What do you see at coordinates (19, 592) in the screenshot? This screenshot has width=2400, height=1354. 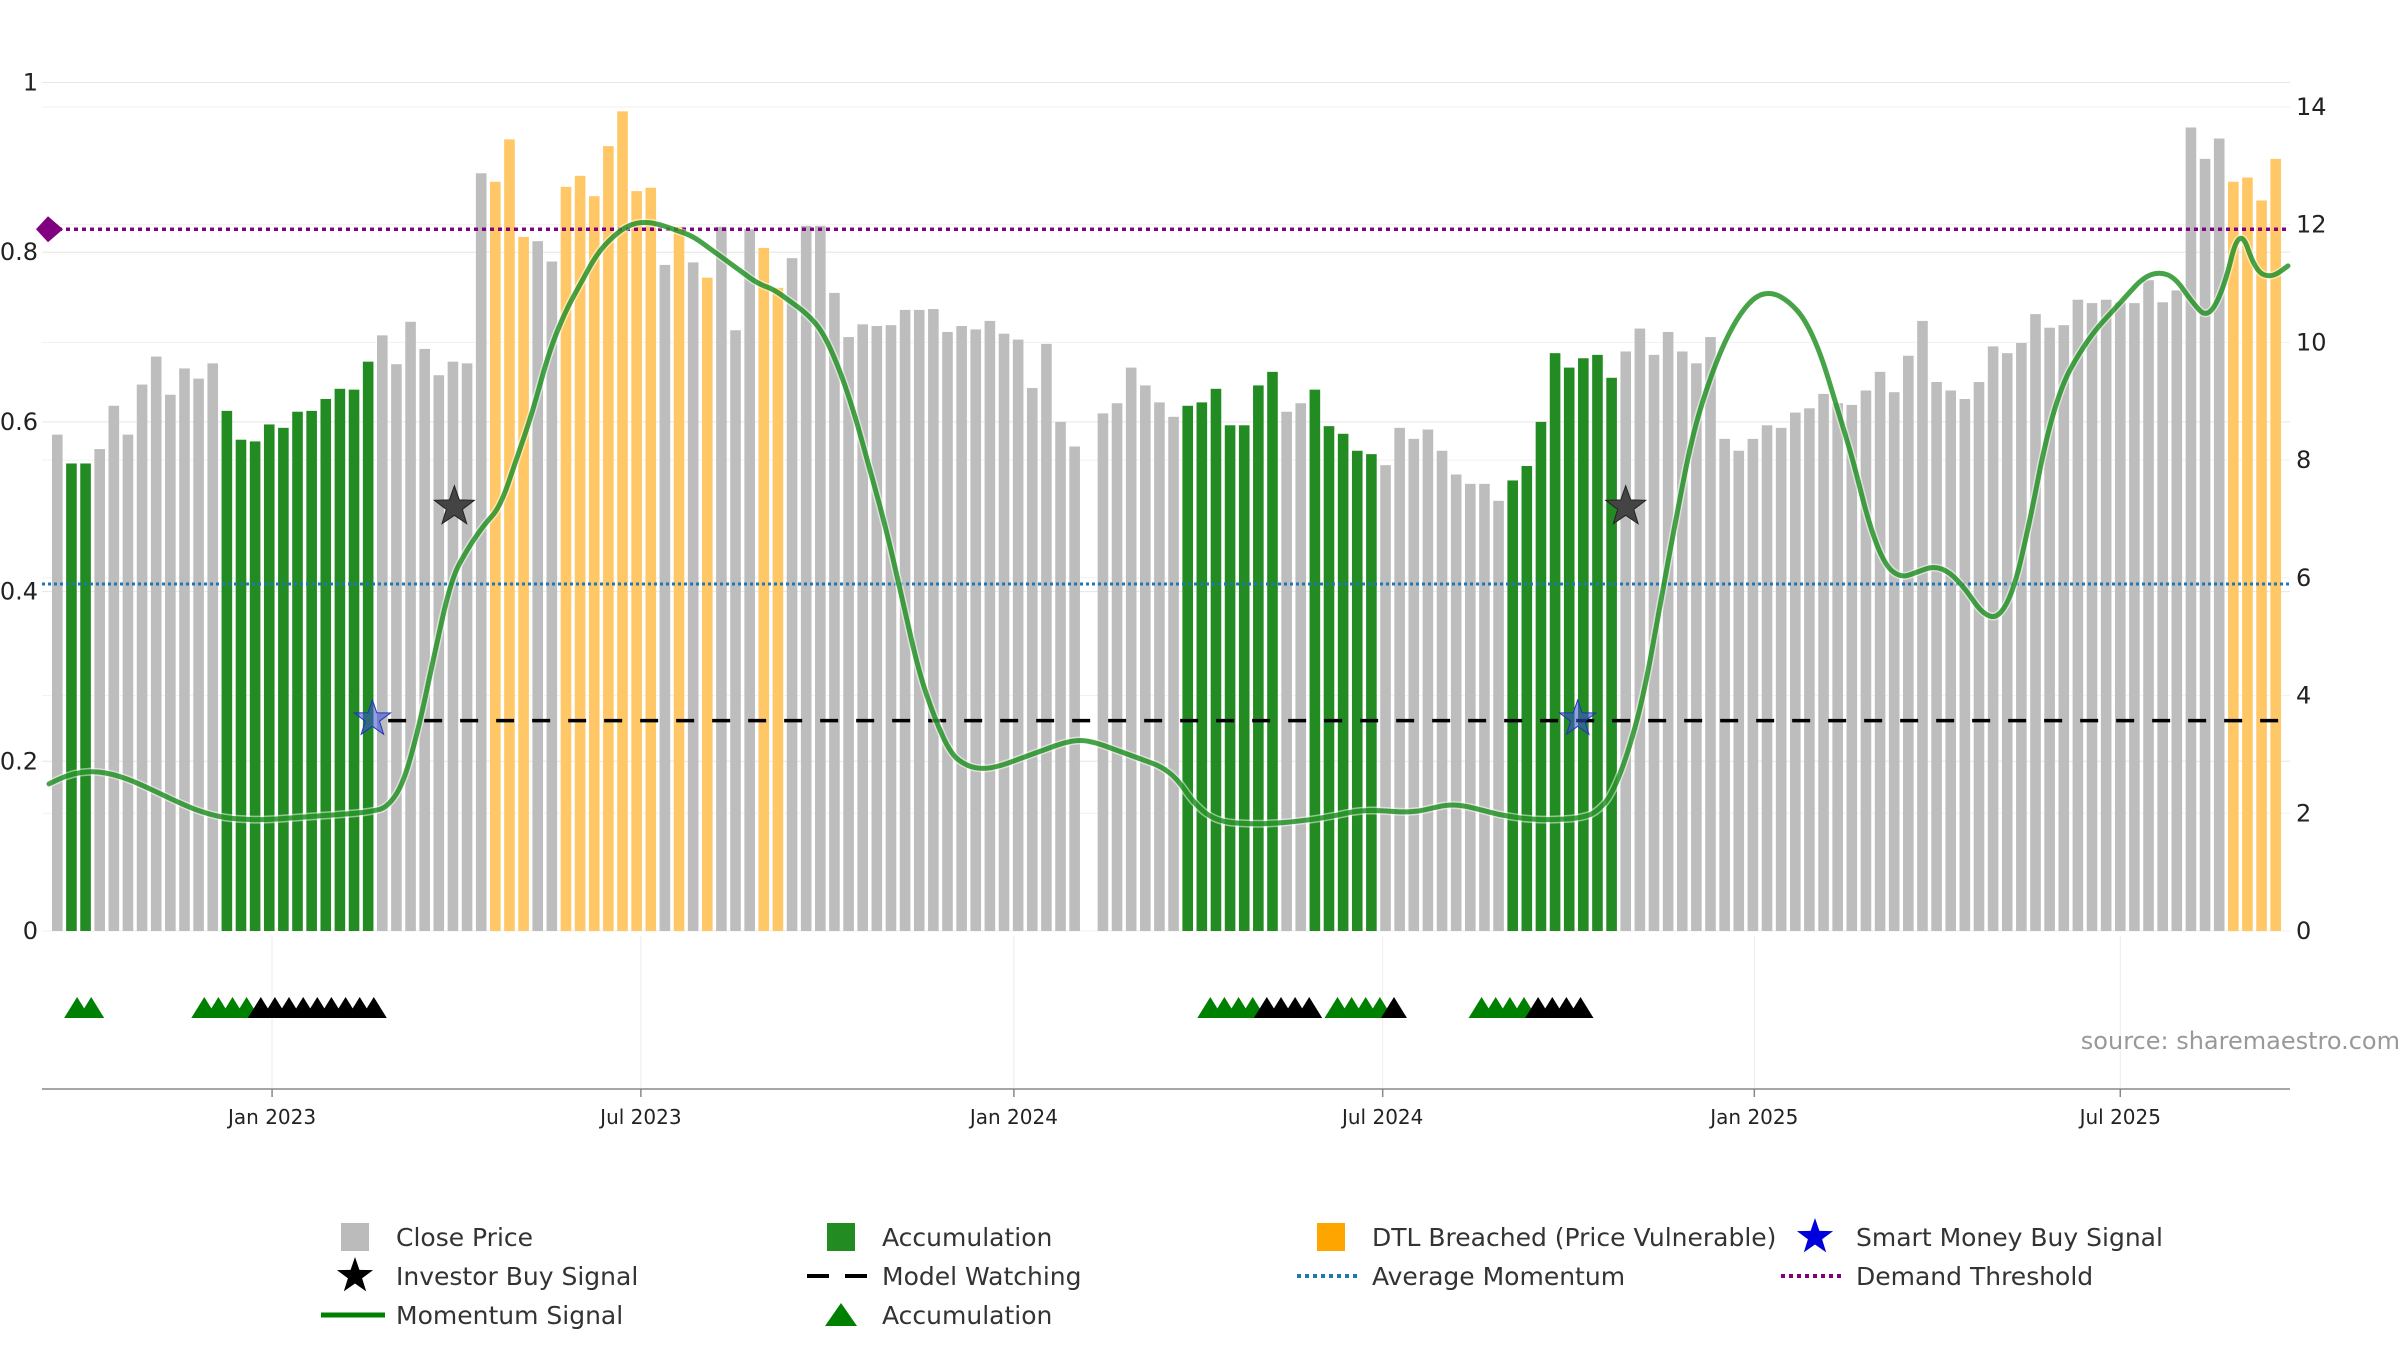 I see `left-tick-label: 0.4` at bounding box center [19, 592].